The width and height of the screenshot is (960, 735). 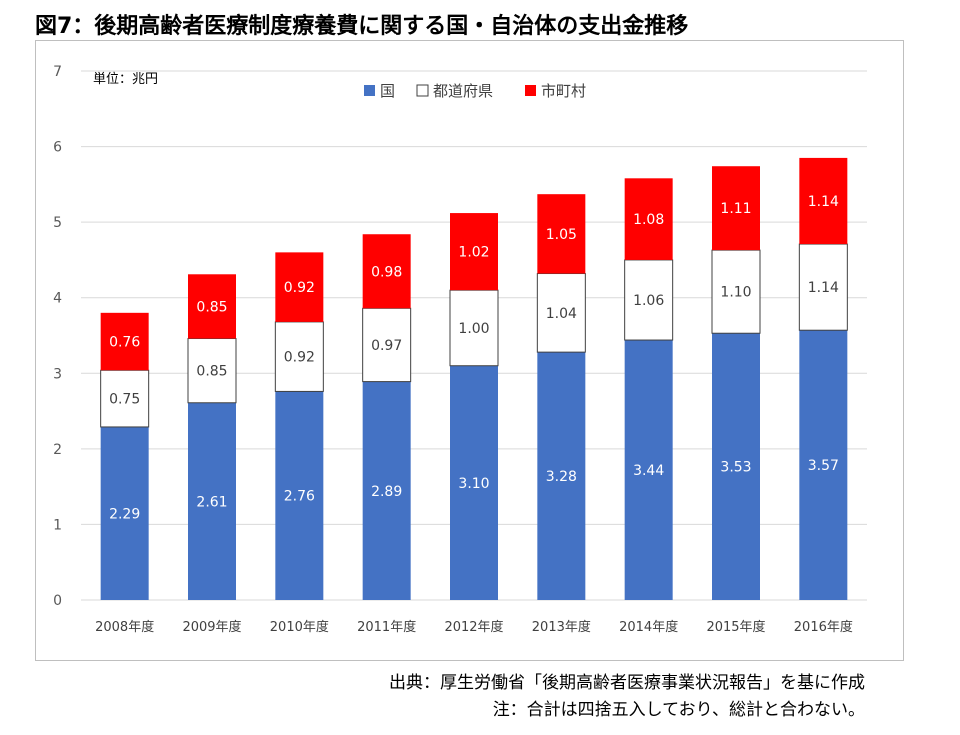 I want to click on y-tick-label: 1, so click(x=57, y=525).